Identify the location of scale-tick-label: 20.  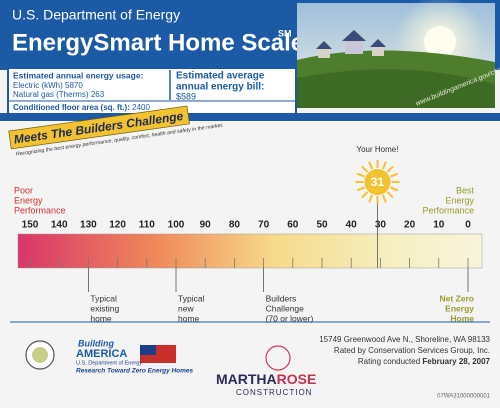
(410, 225).